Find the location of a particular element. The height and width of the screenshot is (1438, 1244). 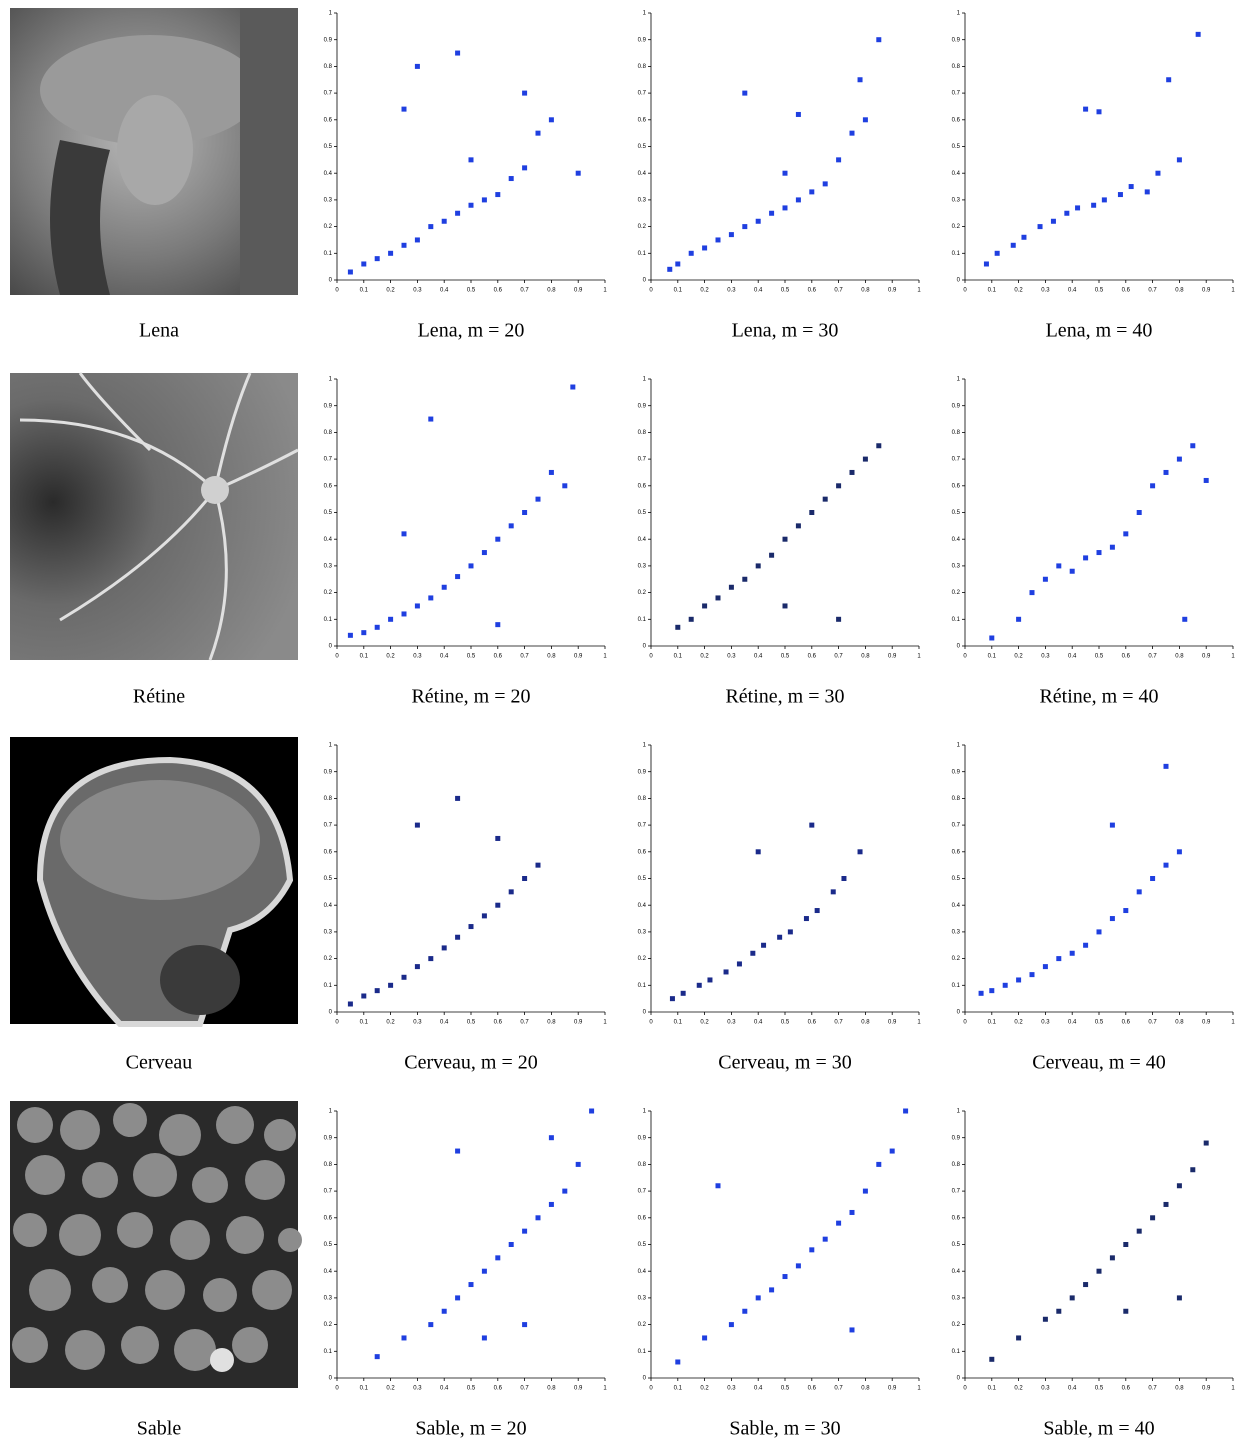

plot-caption: Lena, m = 40 is located at coordinates (1099, 331).